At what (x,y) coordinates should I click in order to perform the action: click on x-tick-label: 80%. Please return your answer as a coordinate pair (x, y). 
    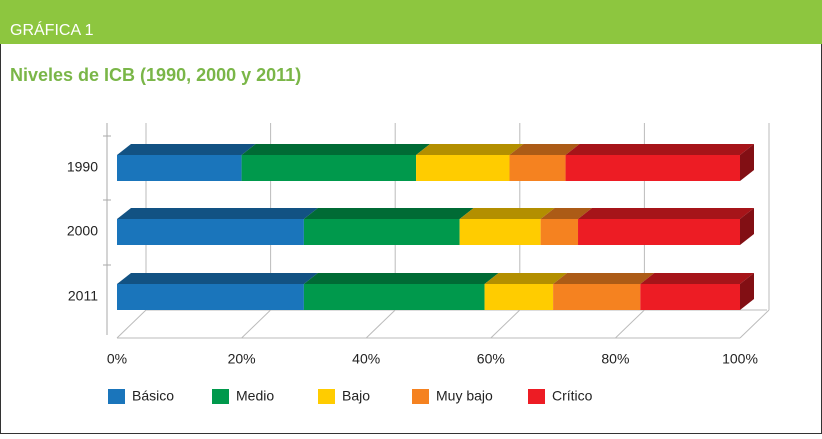
    Looking at the image, I should click on (615, 359).